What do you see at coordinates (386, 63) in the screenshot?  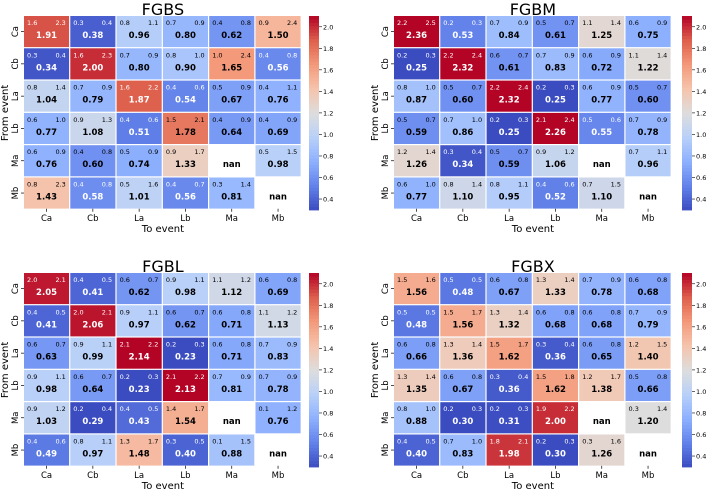 I see `y-tick-label: Cb` at bounding box center [386, 63].